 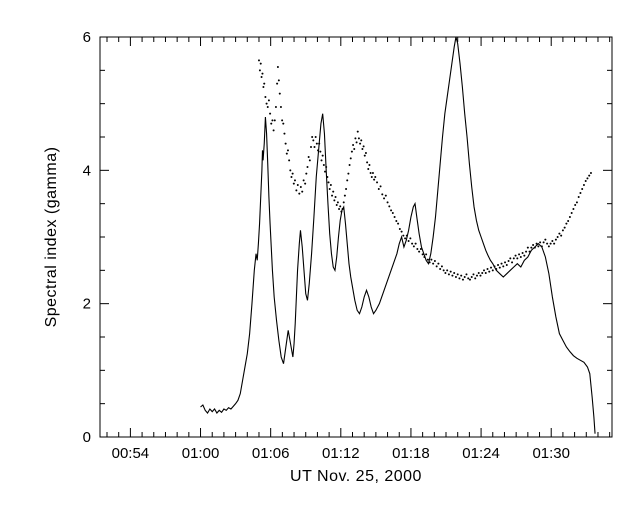 I want to click on y-tick-label: 6, so click(x=87, y=37).